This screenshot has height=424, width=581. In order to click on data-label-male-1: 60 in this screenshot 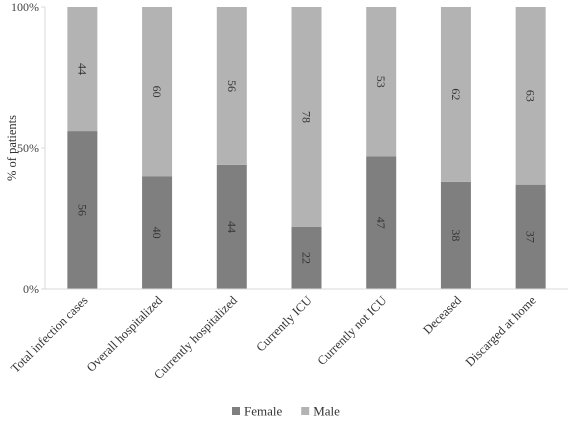, I will do `click(157, 92)`.